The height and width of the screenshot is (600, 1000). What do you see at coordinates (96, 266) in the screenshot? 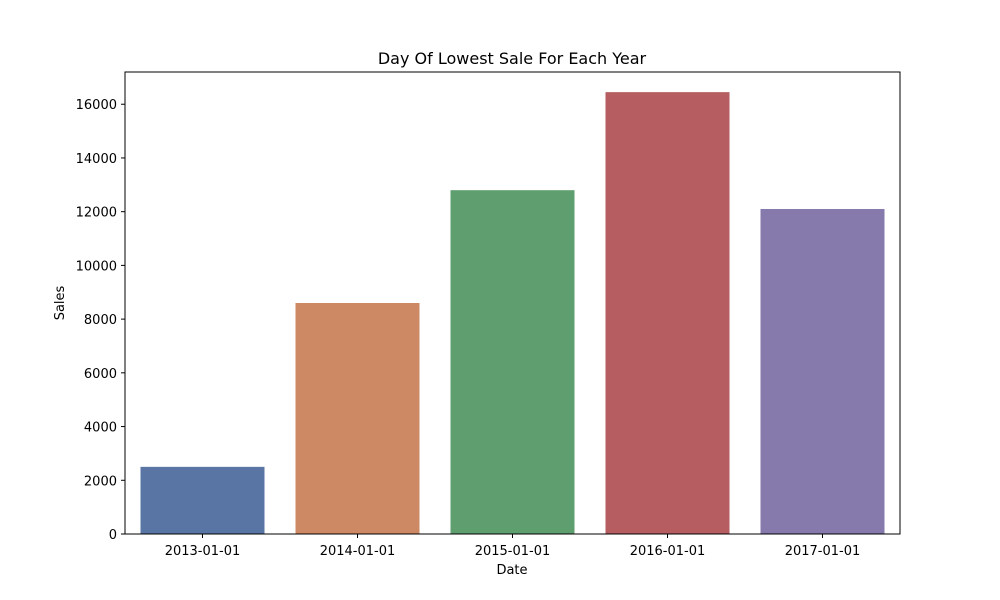
I see `y-tick-label: 10000` at bounding box center [96, 266].